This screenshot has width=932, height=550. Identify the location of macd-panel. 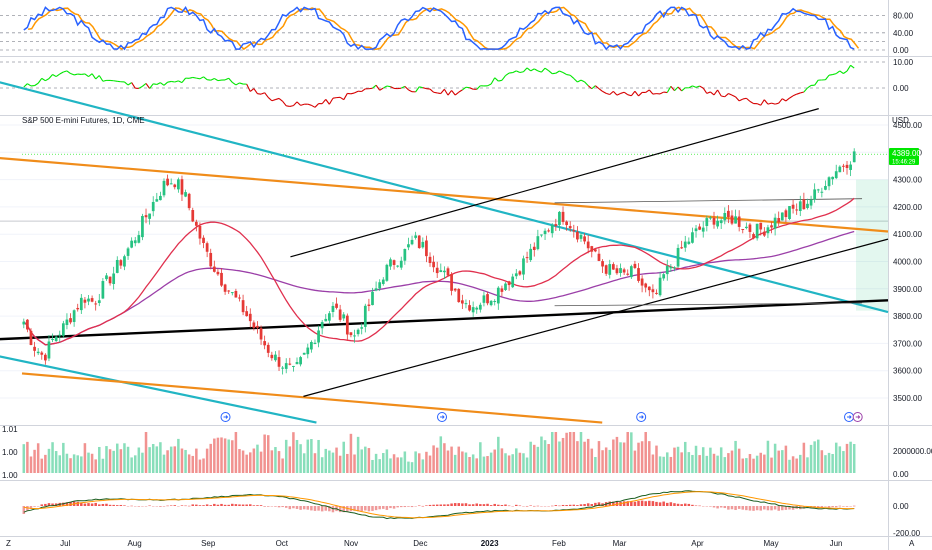
(439, 505).